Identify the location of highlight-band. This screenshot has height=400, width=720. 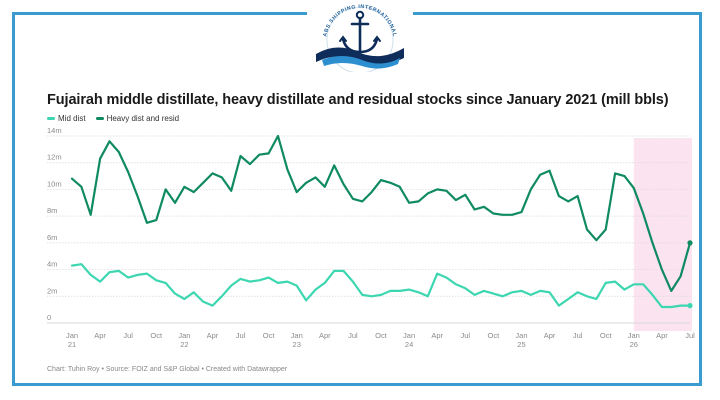
(662, 234).